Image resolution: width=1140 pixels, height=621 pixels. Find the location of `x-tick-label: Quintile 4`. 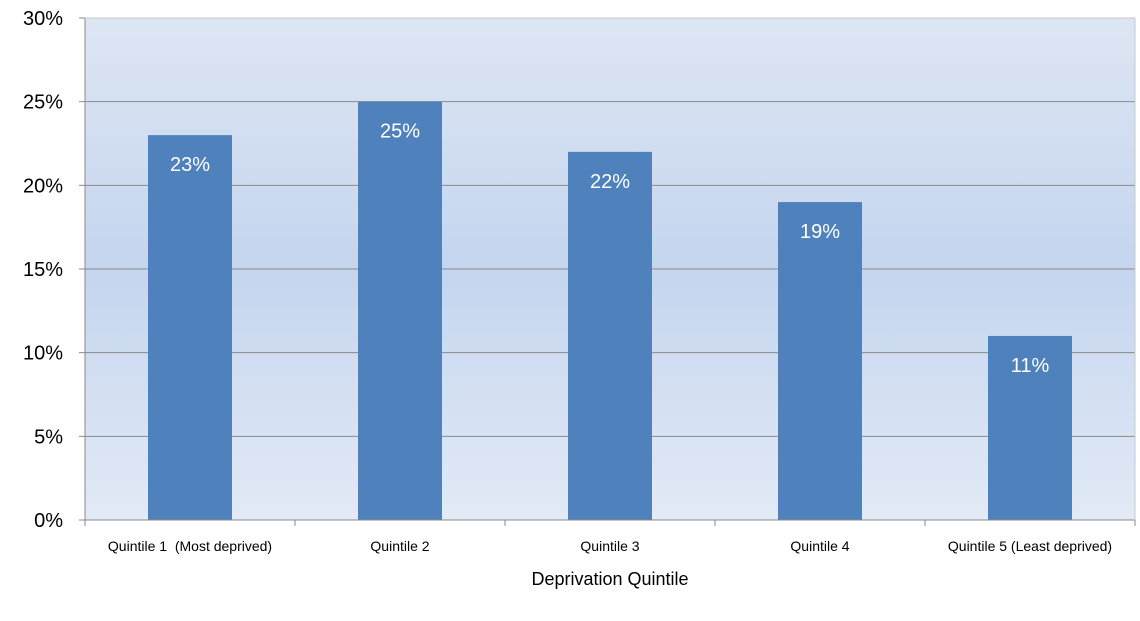

x-tick-label: Quintile 4 is located at coordinates (819, 546).